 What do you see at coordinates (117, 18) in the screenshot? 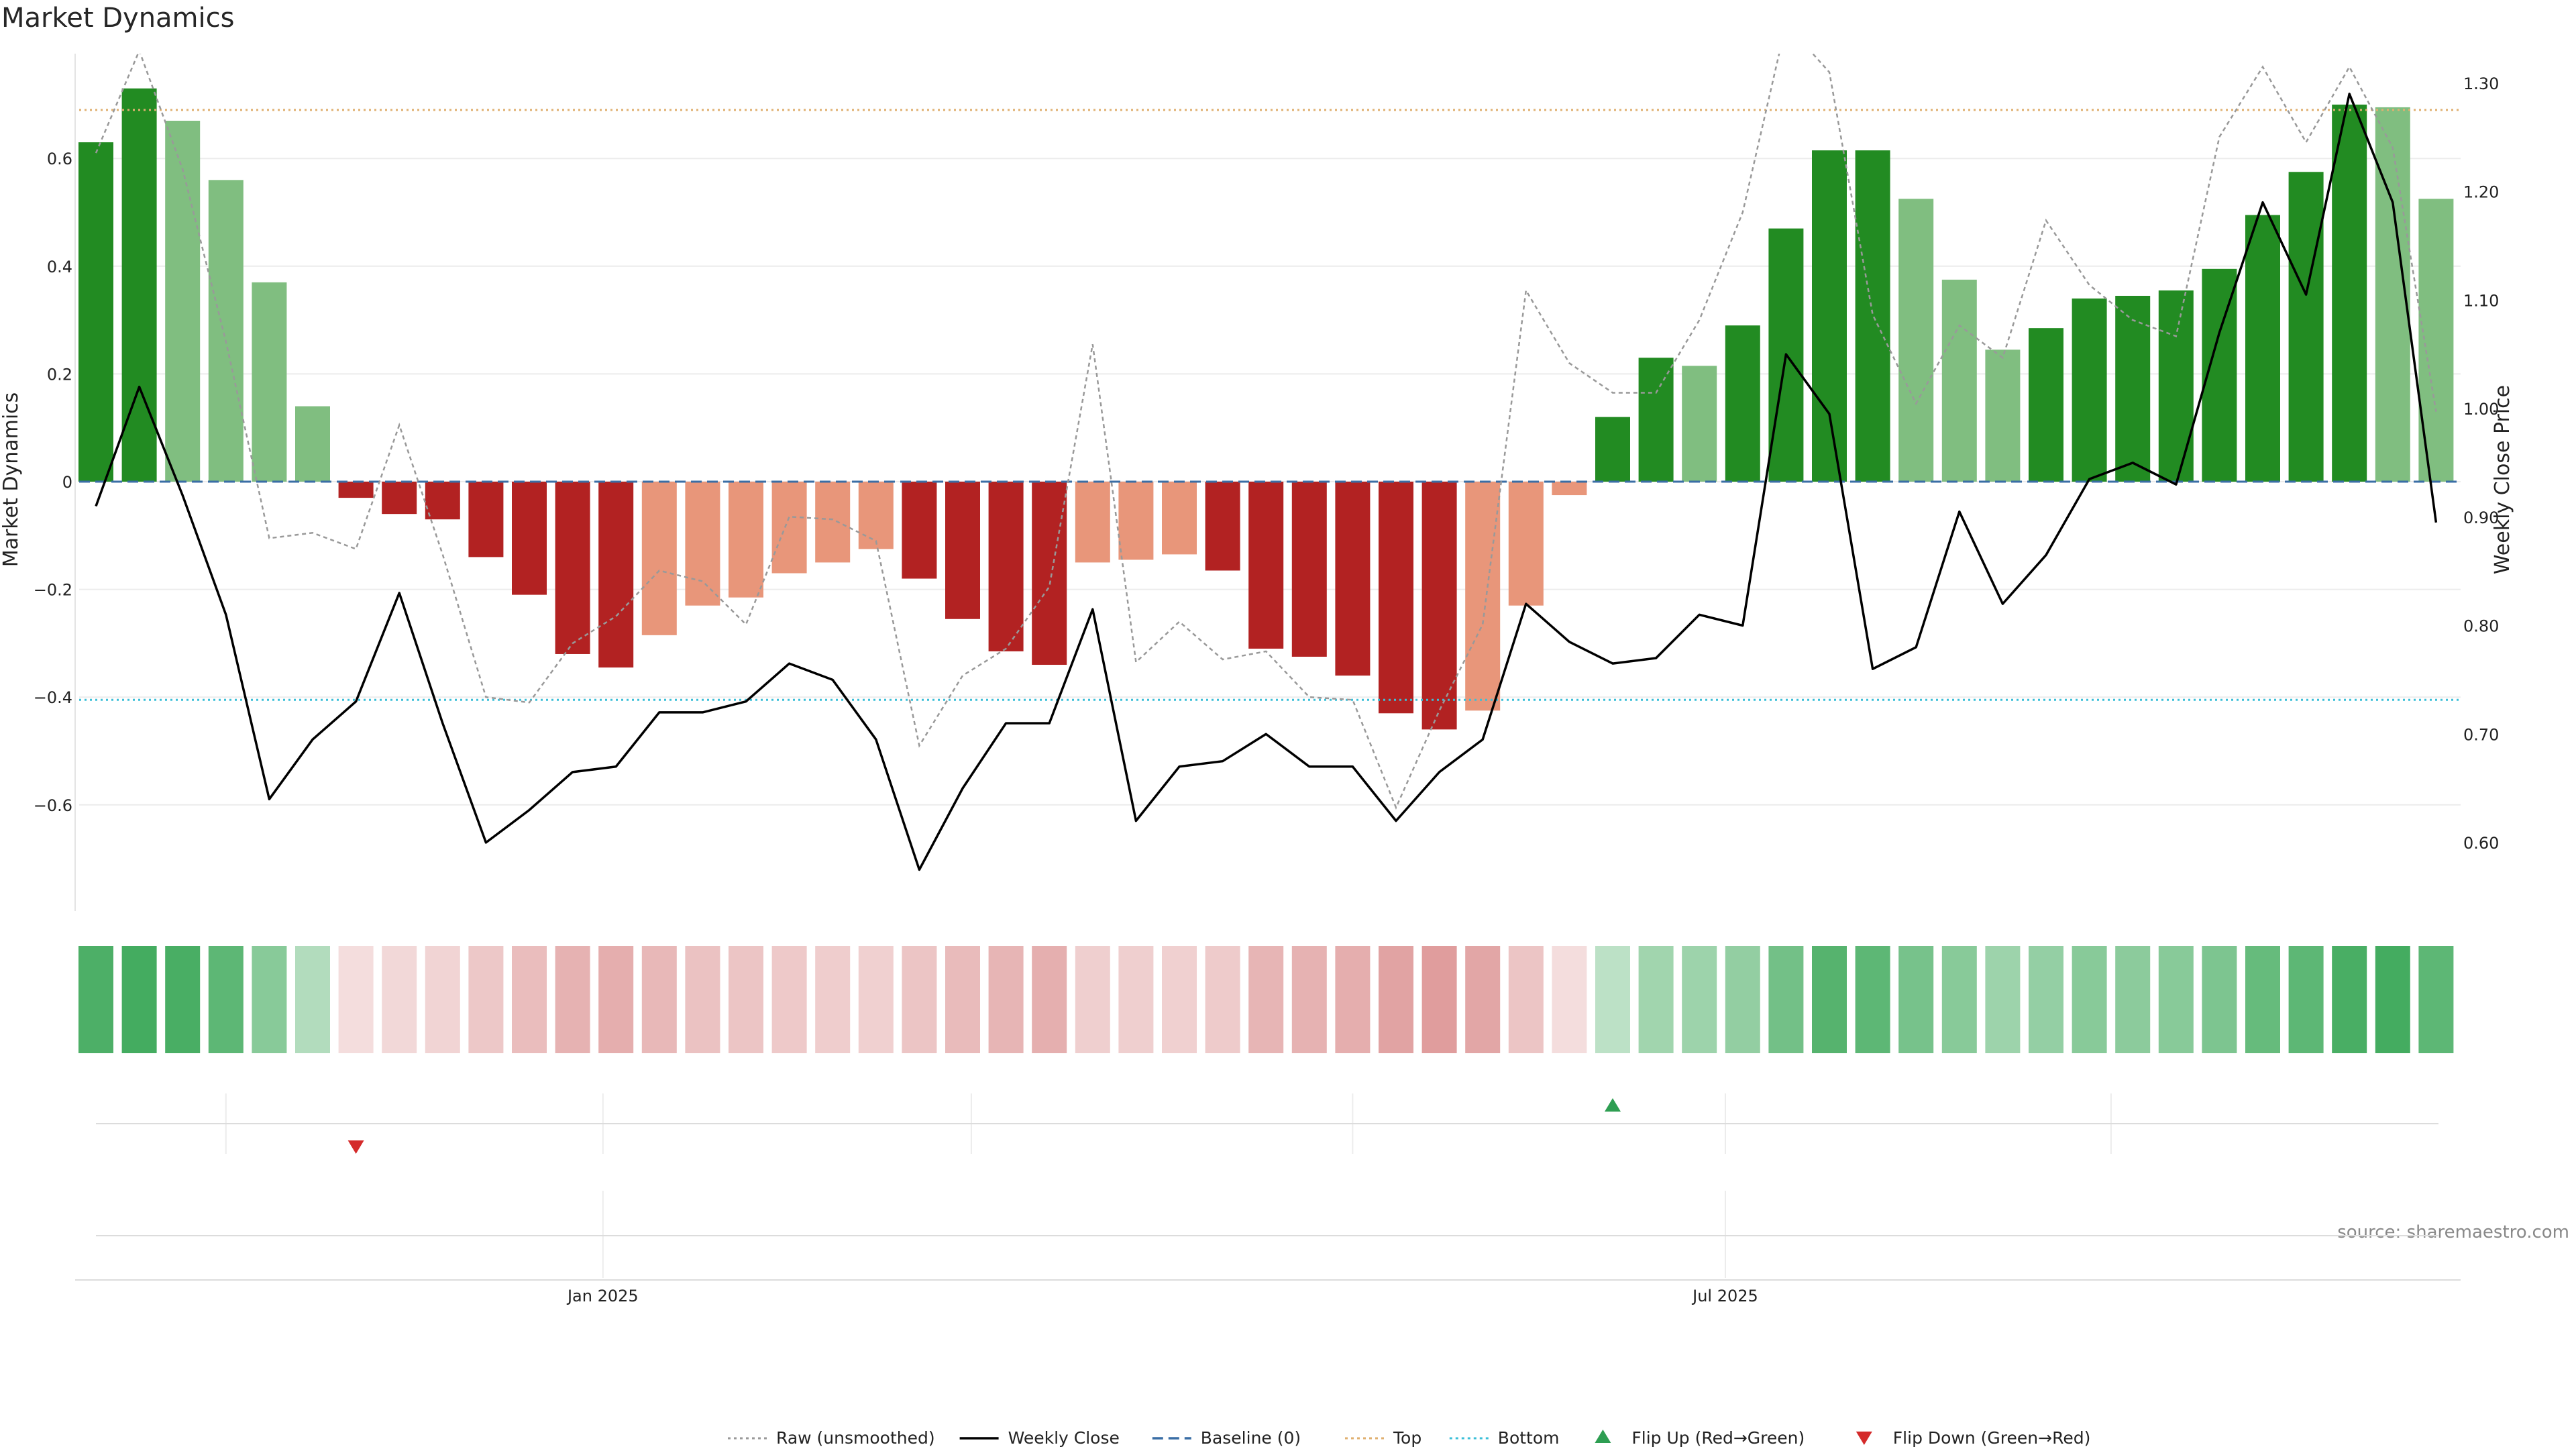
I see `chart-title: Market Dynamics` at bounding box center [117, 18].